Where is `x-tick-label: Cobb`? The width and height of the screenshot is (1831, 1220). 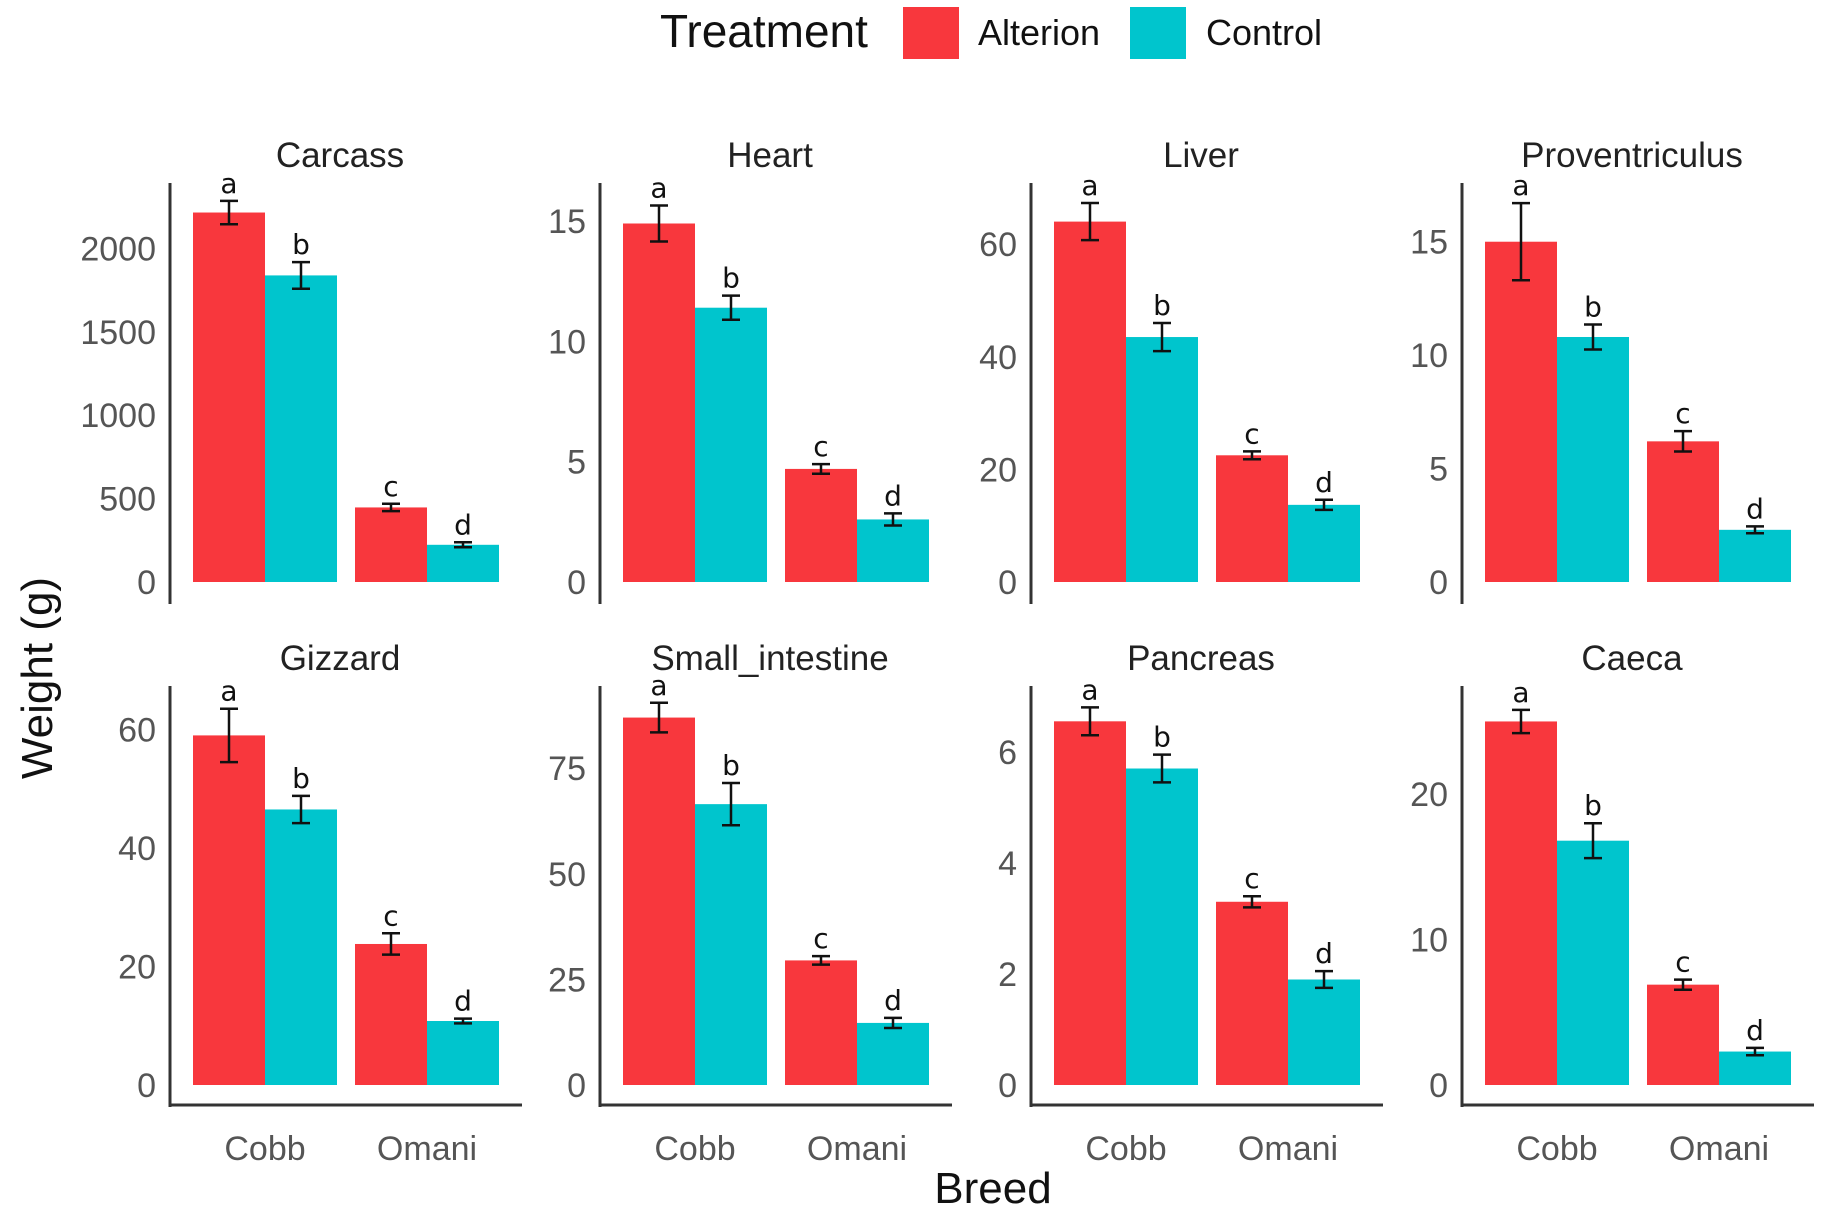 x-tick-label: Cobb is located at coordinates (1125, 1149).